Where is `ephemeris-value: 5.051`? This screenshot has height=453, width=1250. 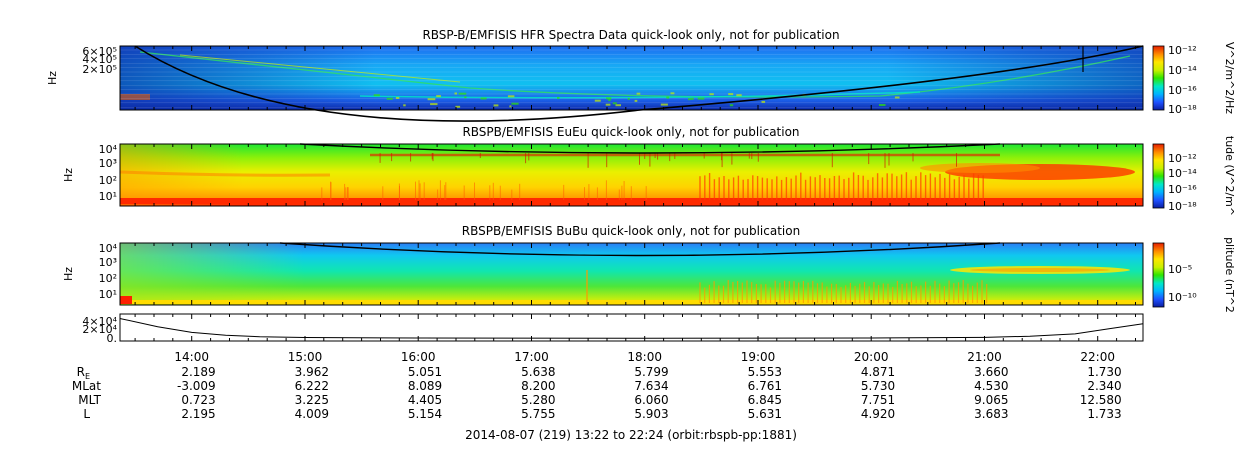 ephemeris-value: 5.051 is located at coordinates (425, 372).